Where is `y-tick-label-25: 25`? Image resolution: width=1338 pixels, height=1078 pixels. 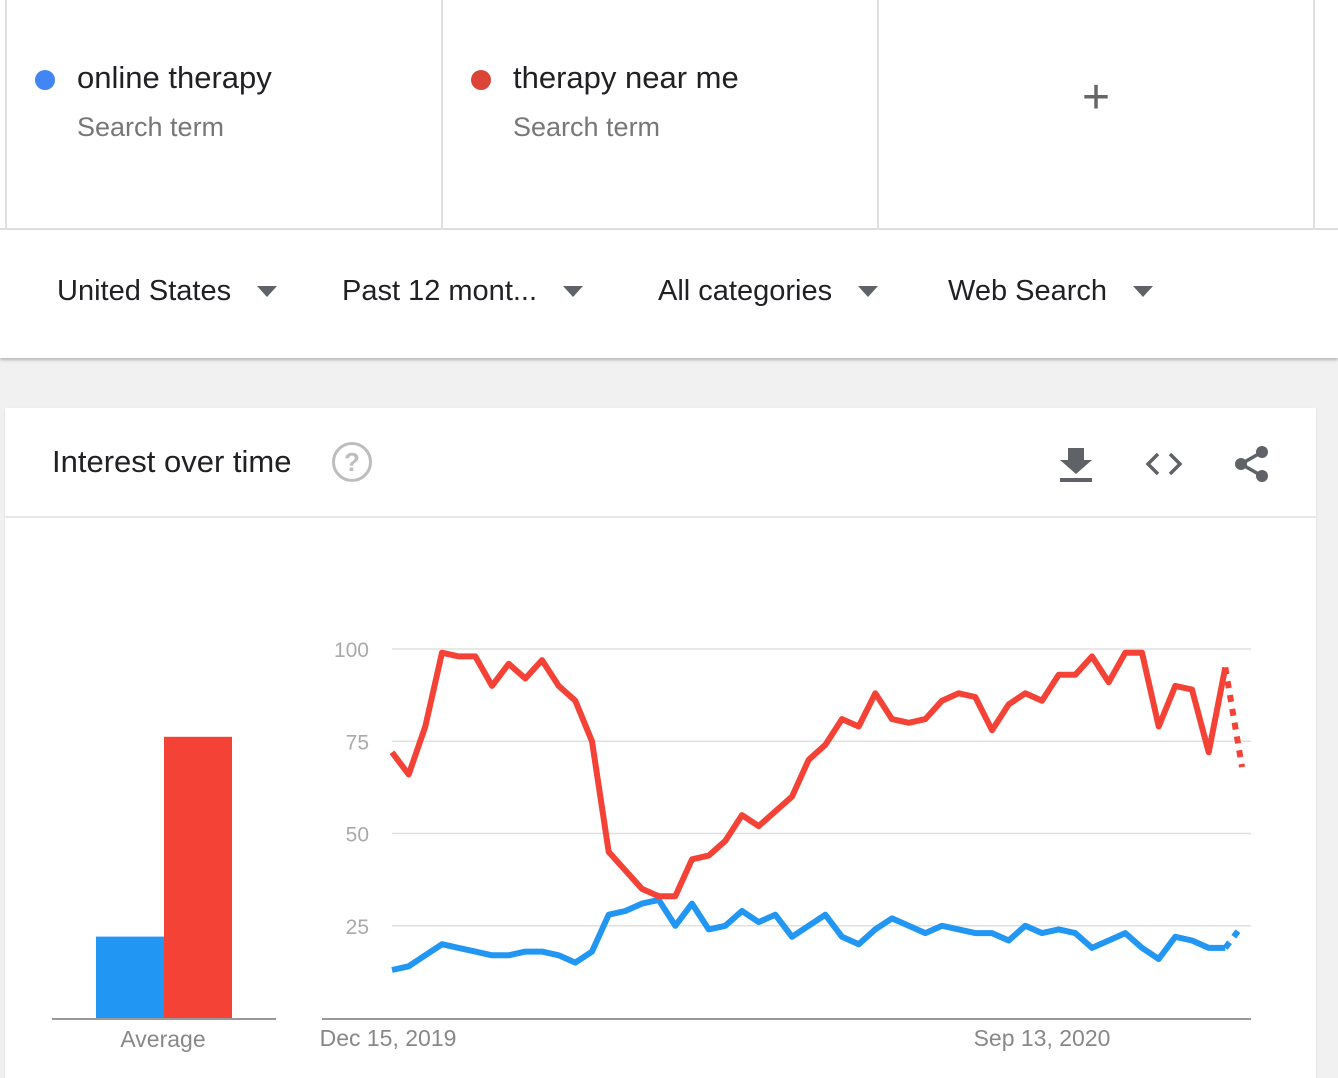
y-tick-label-25: 25 is located at coordinates (357, 927).